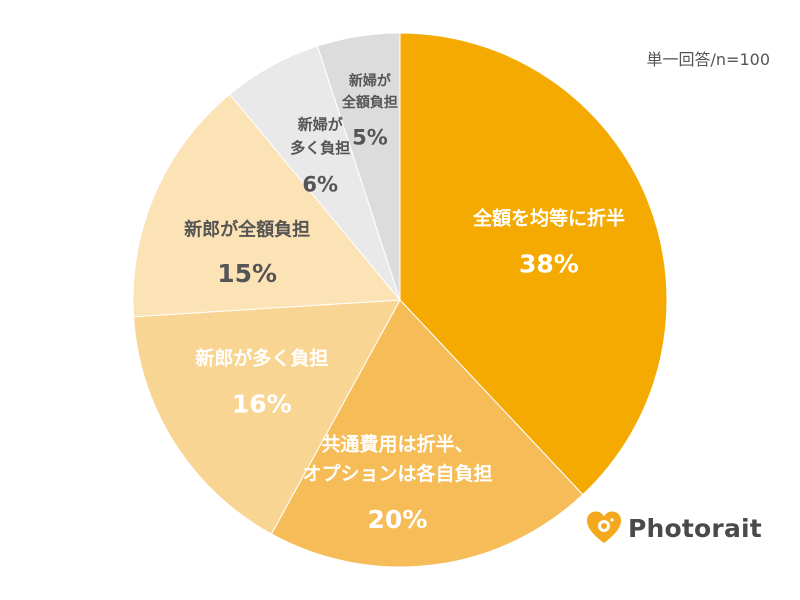  I want to click on slice-value-label: 38%, so click(549, 264).